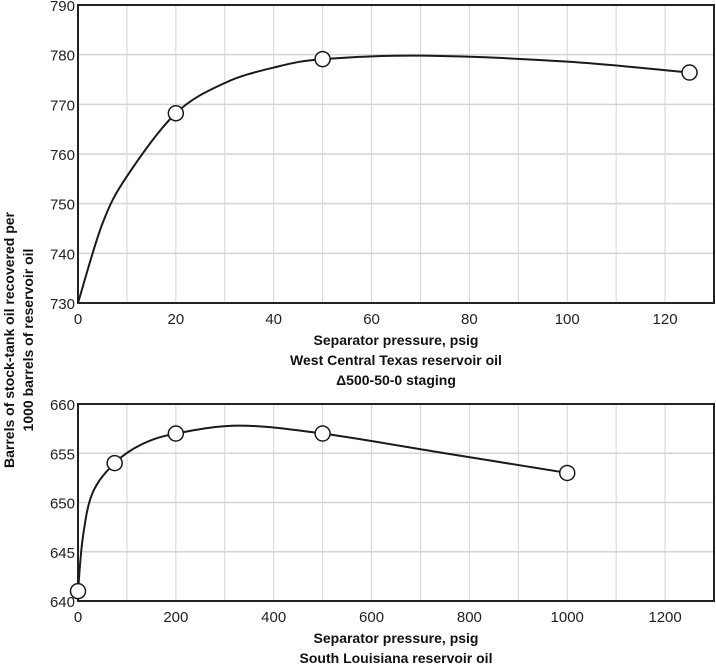 This screenshot has width=716, height=671. What do you see at coordinates (469, 319) in the screenshot?
I see `x-tick-label: 80` at bounding box center [469, 319].